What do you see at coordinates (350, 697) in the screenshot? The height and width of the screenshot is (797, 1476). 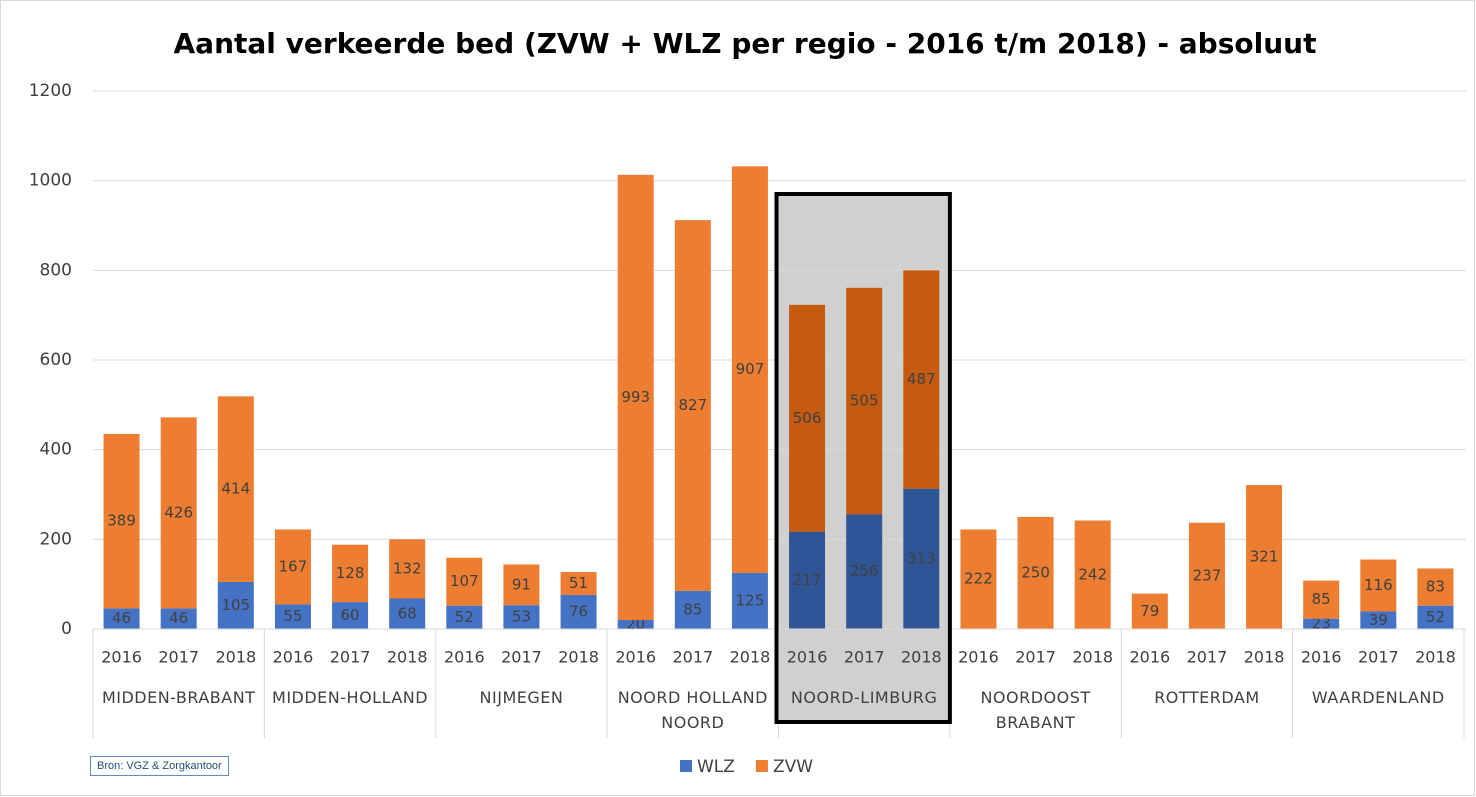 I see `group-label: MIDDEN-HOLLAND` at bounding box center [350, 697].